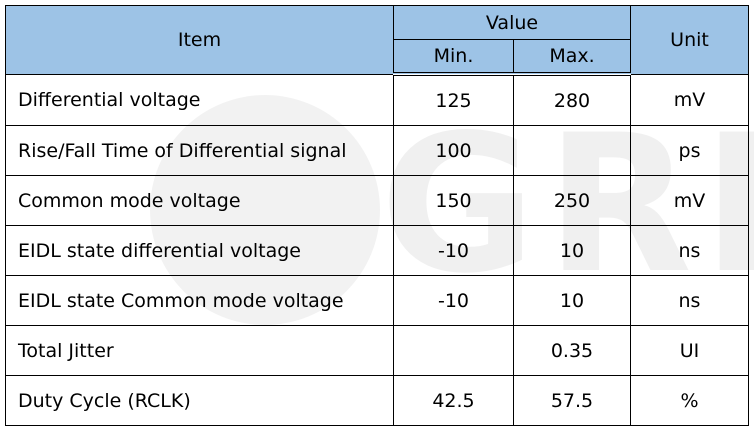 The image size is (754, 435). Describe the element at coordinates (199, 400) in the screenshot. I see `cell-item: Duty Cycle (RCLK)` at that location.